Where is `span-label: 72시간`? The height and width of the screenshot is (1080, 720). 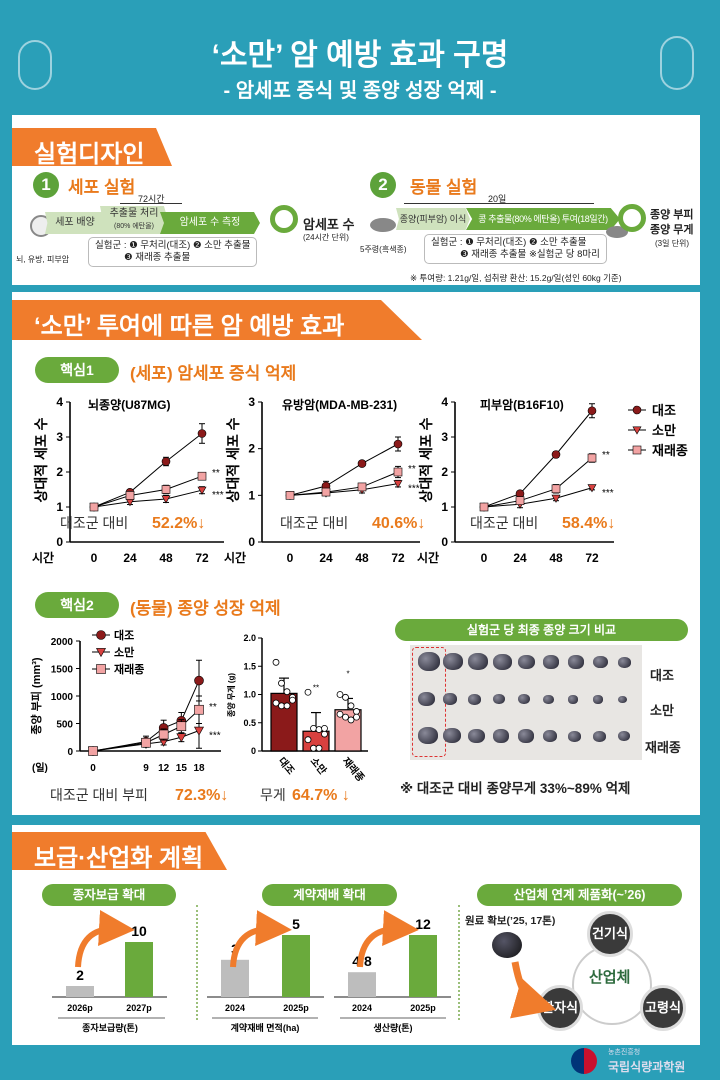
span-label: 72시간 is located at coordinates (151, 199).